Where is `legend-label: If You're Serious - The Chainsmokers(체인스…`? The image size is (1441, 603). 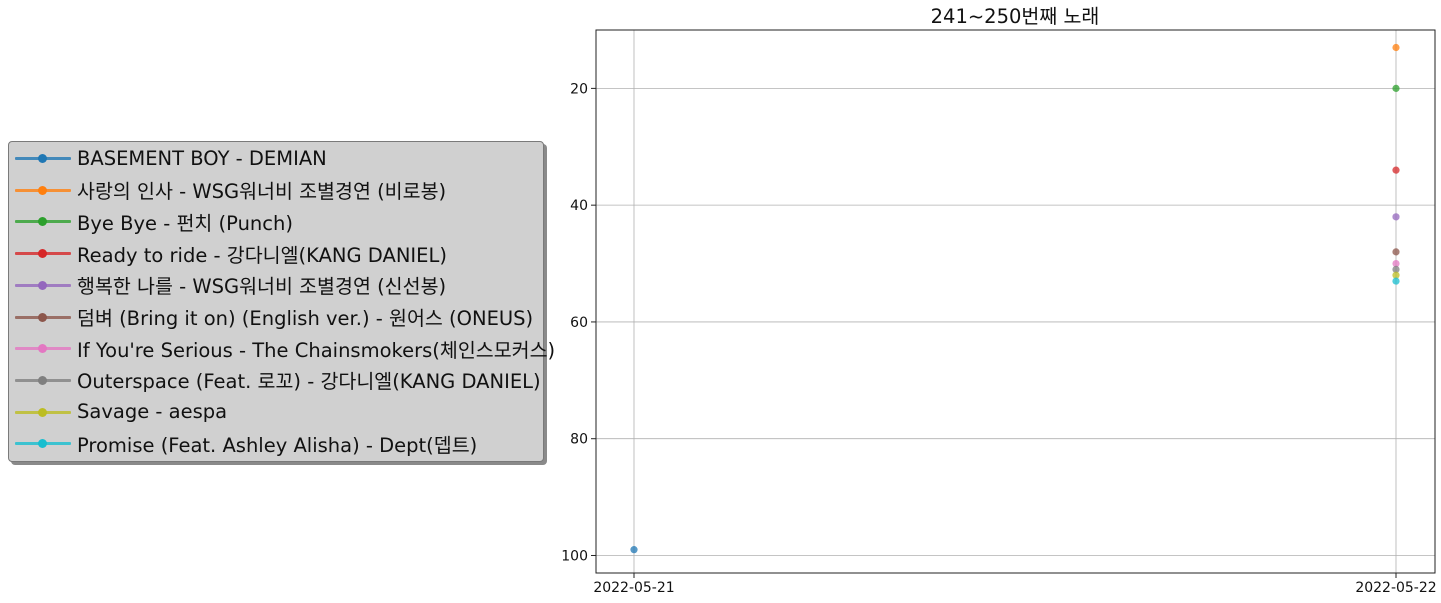 legend-label: If You're Serious - The Chainsmokers(체인스… is located at coordinates (316, 350).